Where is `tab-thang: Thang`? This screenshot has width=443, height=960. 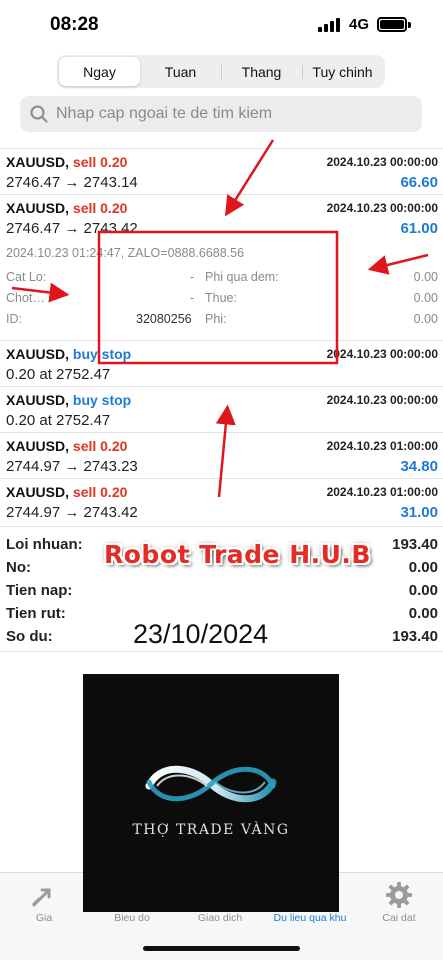
tab-thang: Thang is located at coordinates (261, 71).